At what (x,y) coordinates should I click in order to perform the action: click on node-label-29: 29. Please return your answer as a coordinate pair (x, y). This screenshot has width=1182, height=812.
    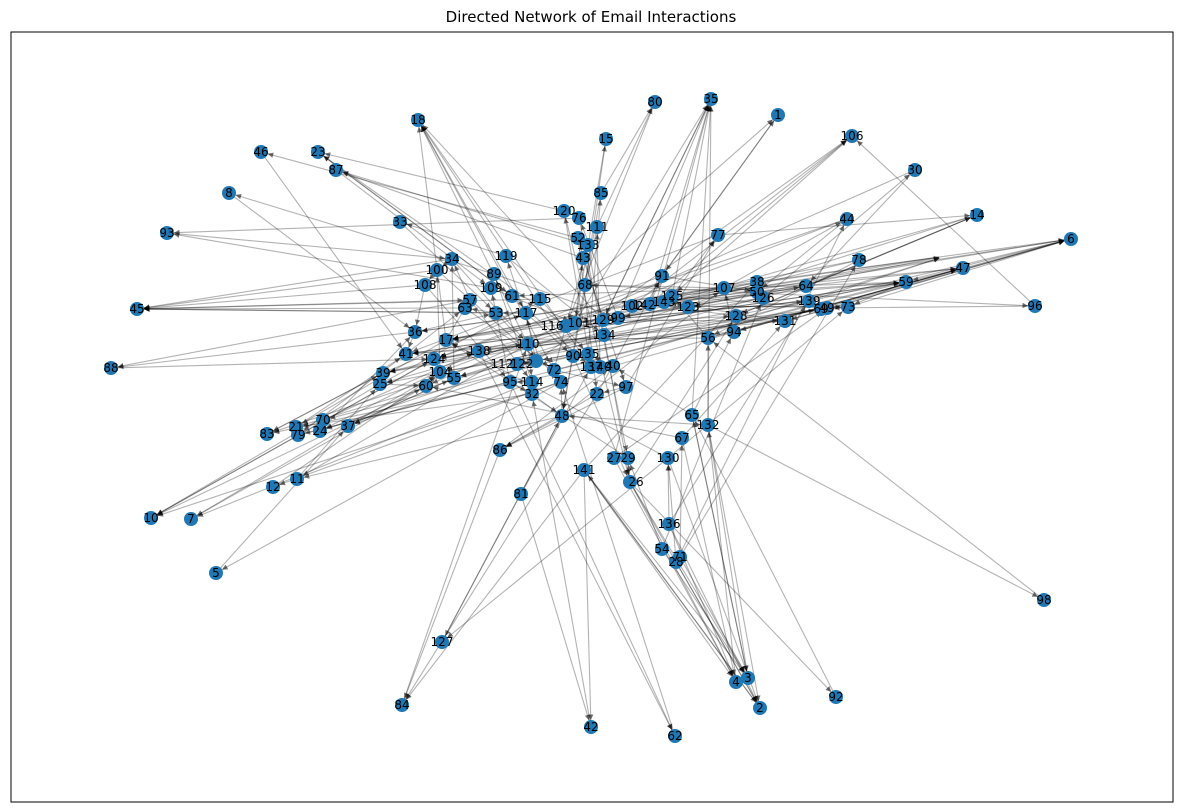
    Looking at the image, I should click on (627, 458).